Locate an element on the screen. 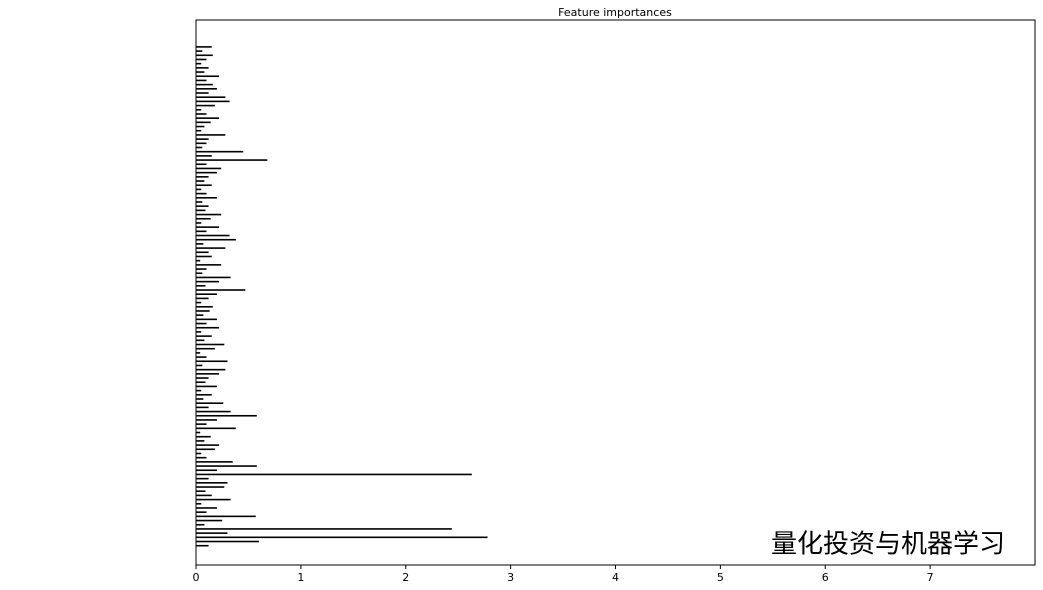 The width and height of the screenshot is (1043, 590). x-tick-label: 0 is located at coordinates (196, 577).